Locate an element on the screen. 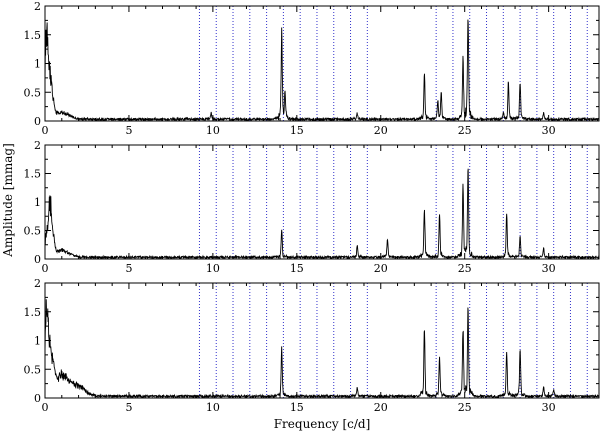  x-axis-label: Frequency [c/d] is located at coordinates (322, 424).